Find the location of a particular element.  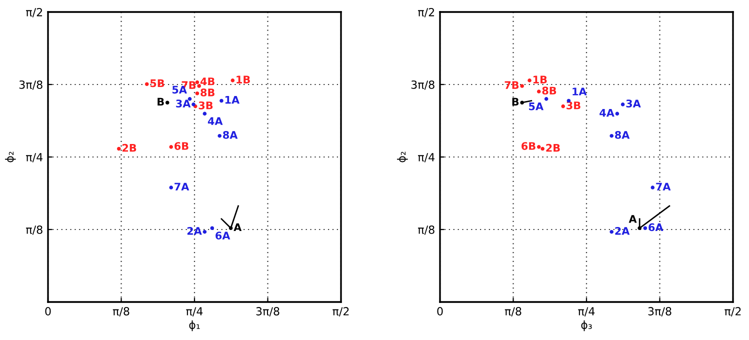

x-axis-title: ϕ₃ is located at coordinates (586, 326).